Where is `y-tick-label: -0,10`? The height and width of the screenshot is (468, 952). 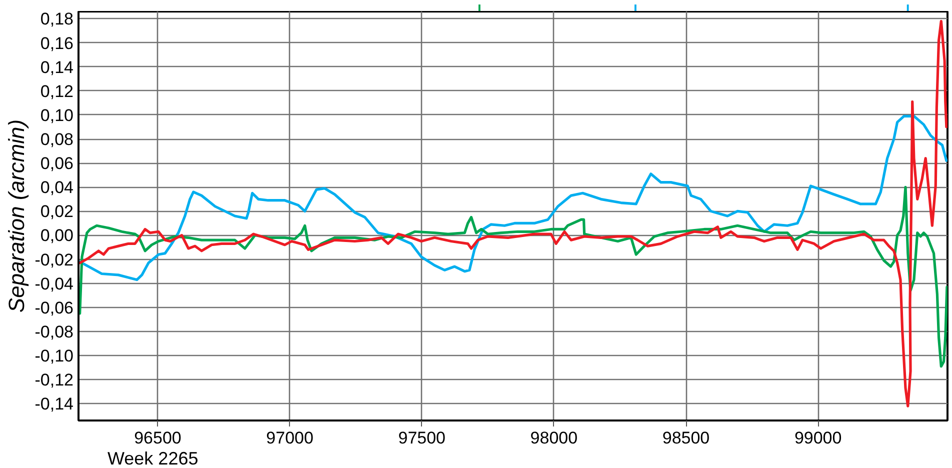 y-tick-label: -0,10 is located at coordinates (54, 356).